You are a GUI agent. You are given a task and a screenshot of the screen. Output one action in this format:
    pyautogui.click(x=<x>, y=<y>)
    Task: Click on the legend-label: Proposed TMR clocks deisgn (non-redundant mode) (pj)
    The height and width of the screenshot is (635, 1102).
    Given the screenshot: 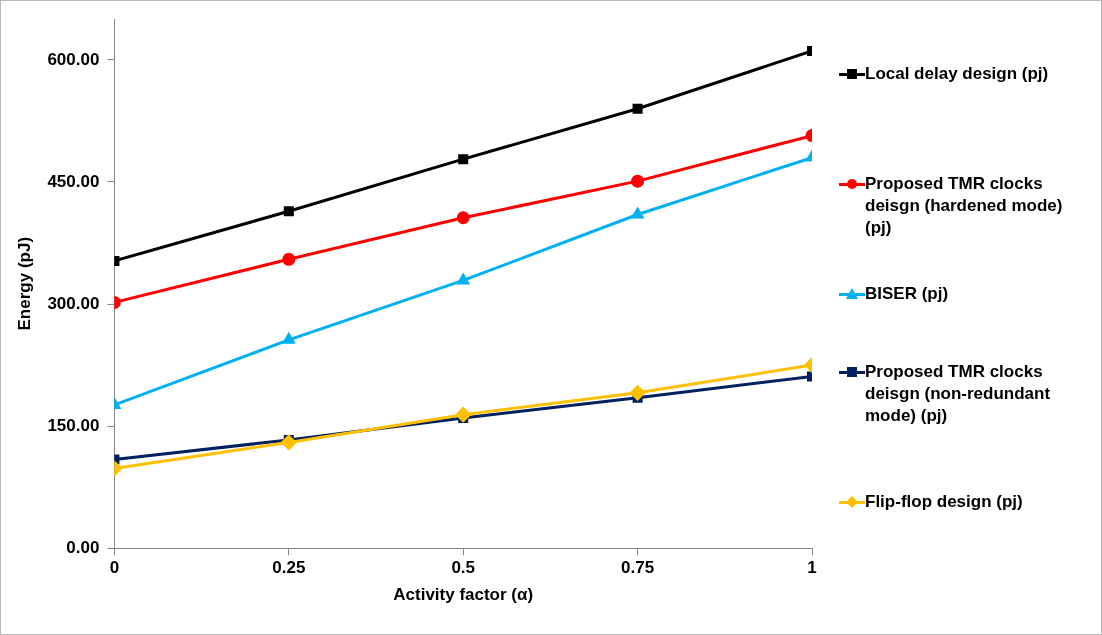 What is the action you would take?
    pyautogui.click(x=958, y=394)
    